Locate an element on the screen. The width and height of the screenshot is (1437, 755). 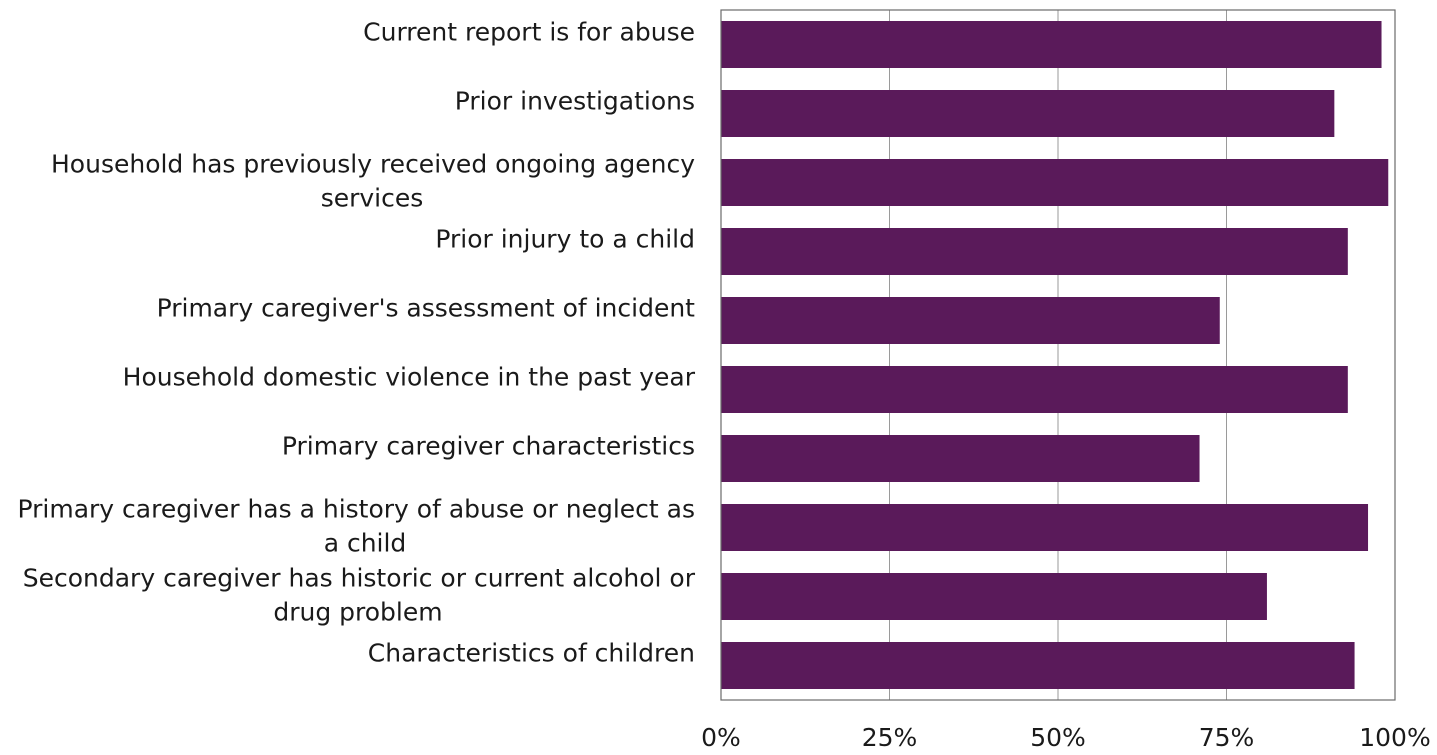
category-label: Primary caregiver characteristics is located at coordinates (488, 446).